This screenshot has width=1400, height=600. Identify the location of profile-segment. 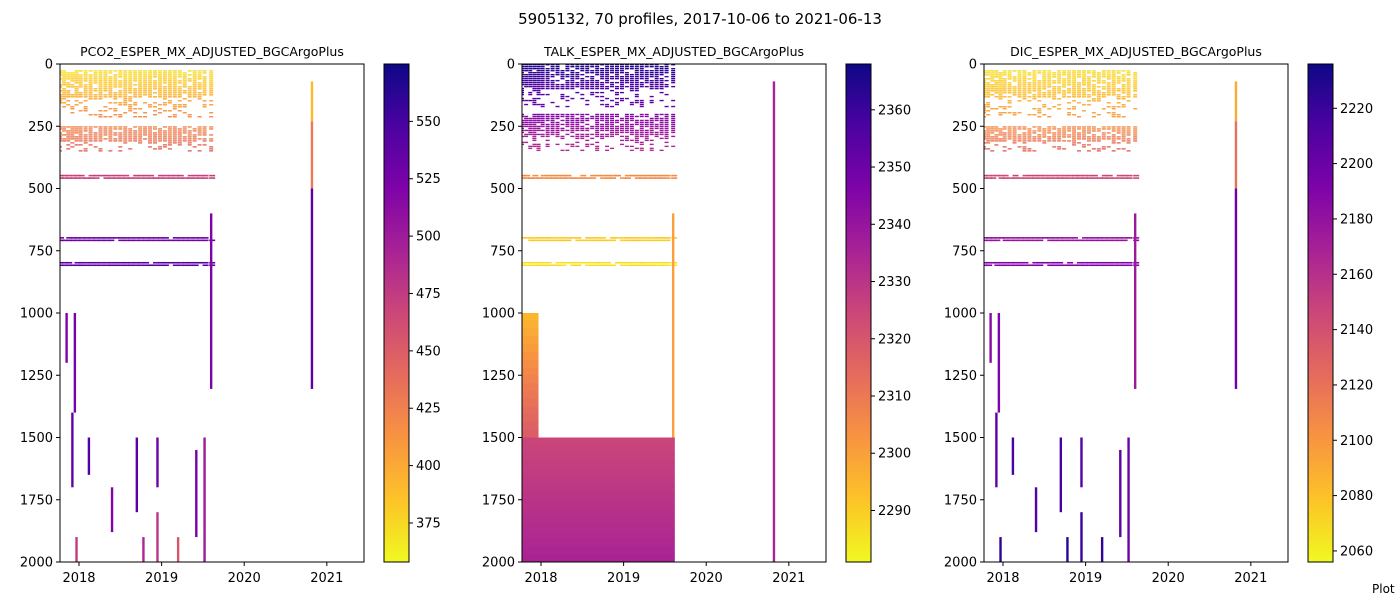
(66, 338).